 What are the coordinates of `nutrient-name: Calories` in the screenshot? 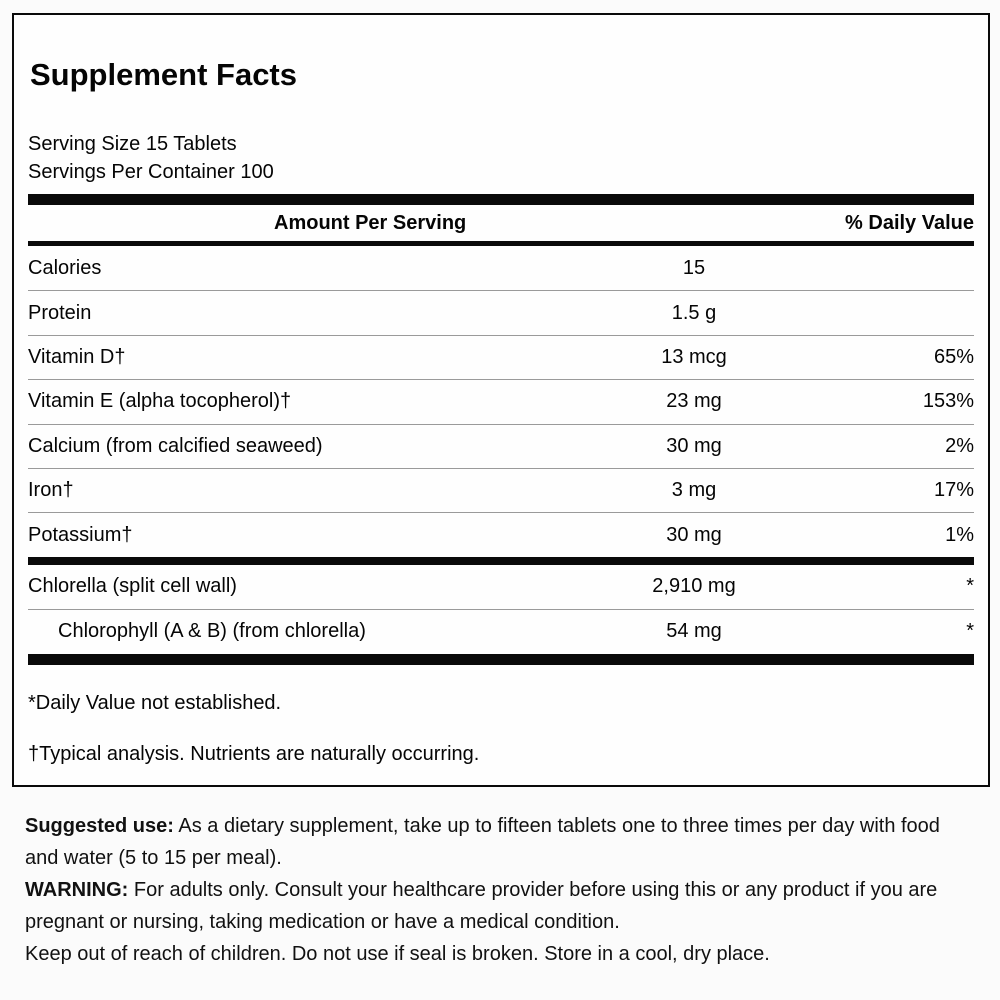 It's located at (65, 267).